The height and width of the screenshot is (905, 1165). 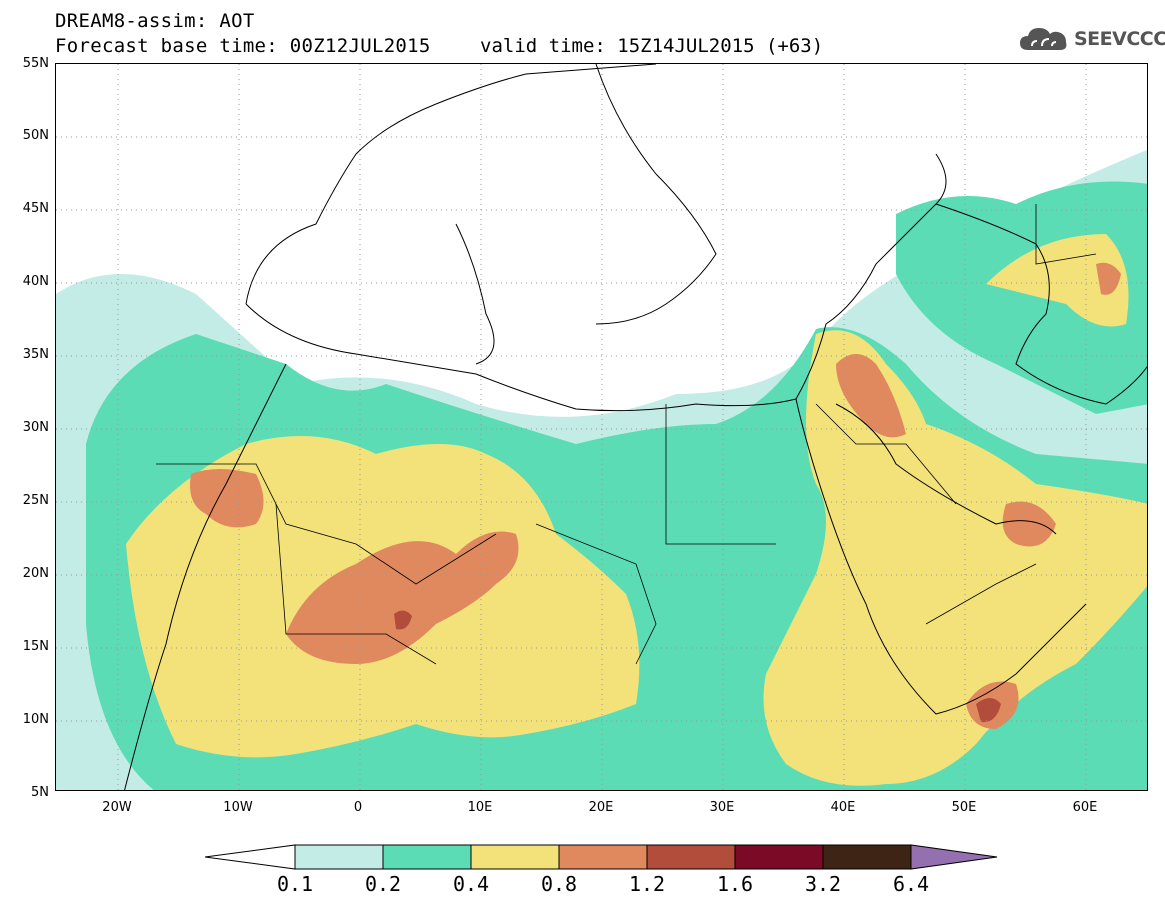 I want to click on colorbar-label-0-4: 0.4, so click(x=471, y=884).